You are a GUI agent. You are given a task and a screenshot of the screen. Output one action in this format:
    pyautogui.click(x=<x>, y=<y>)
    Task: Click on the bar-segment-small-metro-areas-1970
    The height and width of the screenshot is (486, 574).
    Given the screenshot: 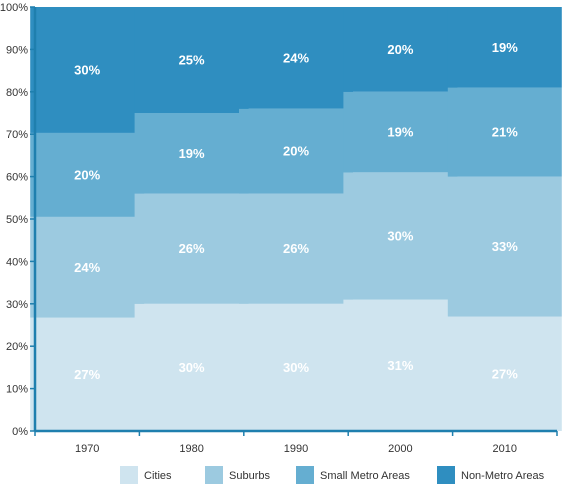 What is the action you would take?
    pyautogui.click(x=87, y=174)
    